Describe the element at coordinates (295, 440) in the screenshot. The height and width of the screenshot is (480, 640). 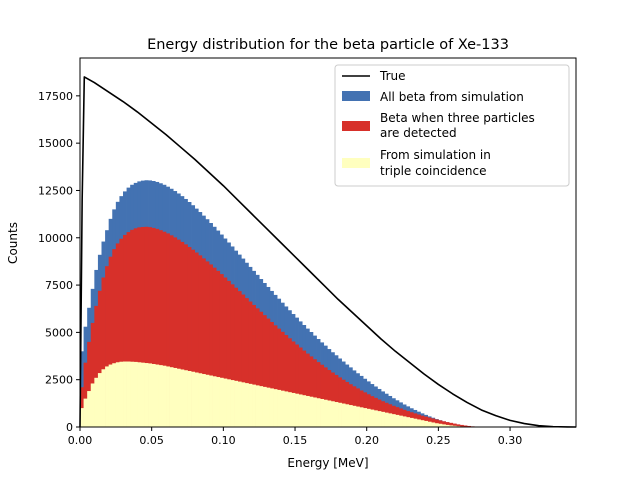
I see `x-tick-label: 0.15` at that location.